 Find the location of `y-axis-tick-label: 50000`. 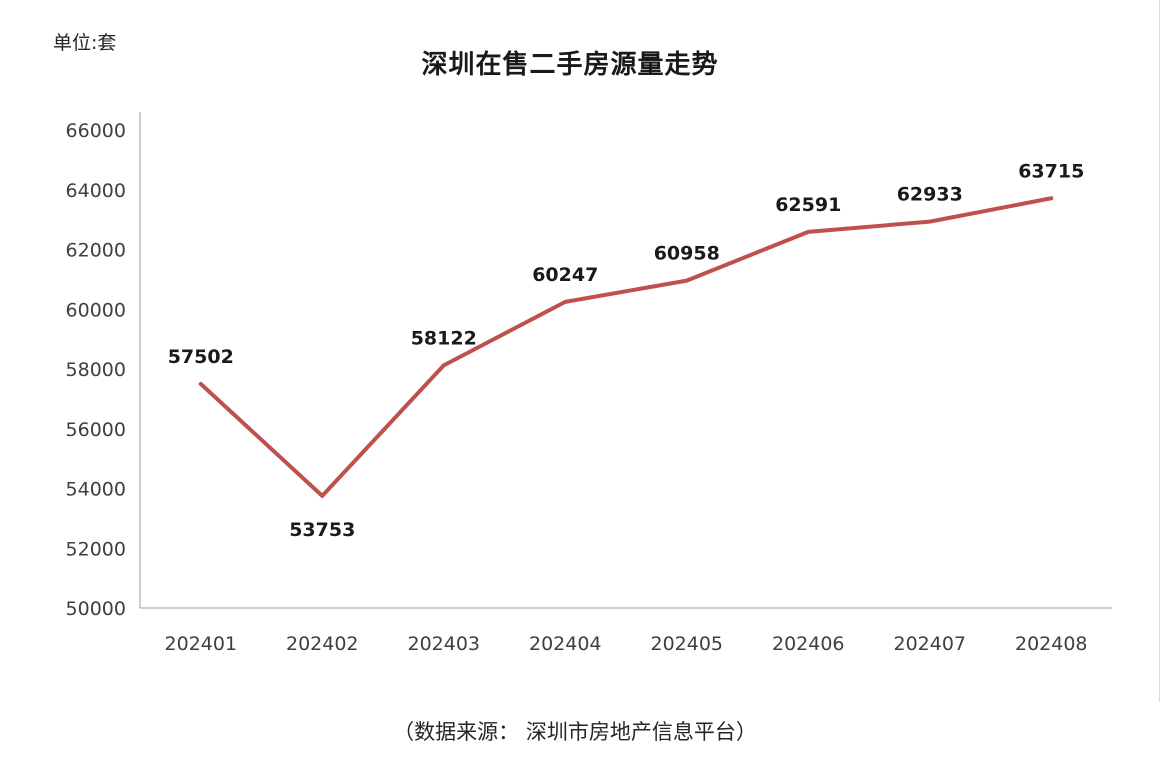

y-axis-tick-label: 50000 is located at coordinates (96, 609).